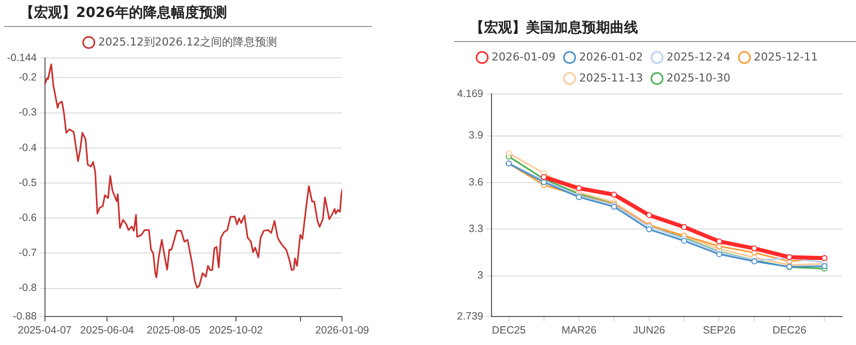  What do you see at coordinates (611, 57) in the screenshot?
I see `legend-label: 2026-01-02` at bounding box center [611, 57].